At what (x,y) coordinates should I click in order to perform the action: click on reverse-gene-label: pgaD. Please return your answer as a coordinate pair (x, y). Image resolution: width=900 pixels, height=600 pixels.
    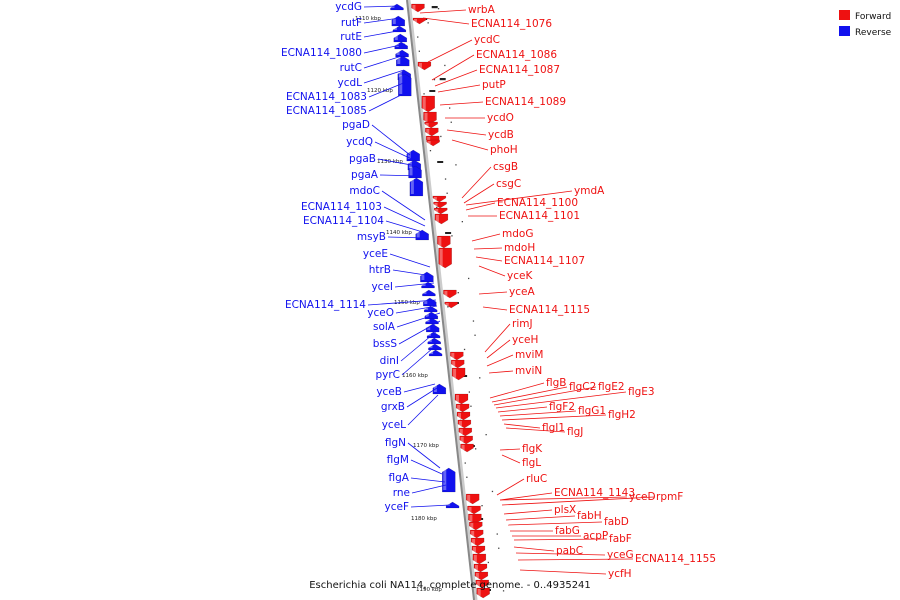
    Looking at the image, I should click on (356, 125).